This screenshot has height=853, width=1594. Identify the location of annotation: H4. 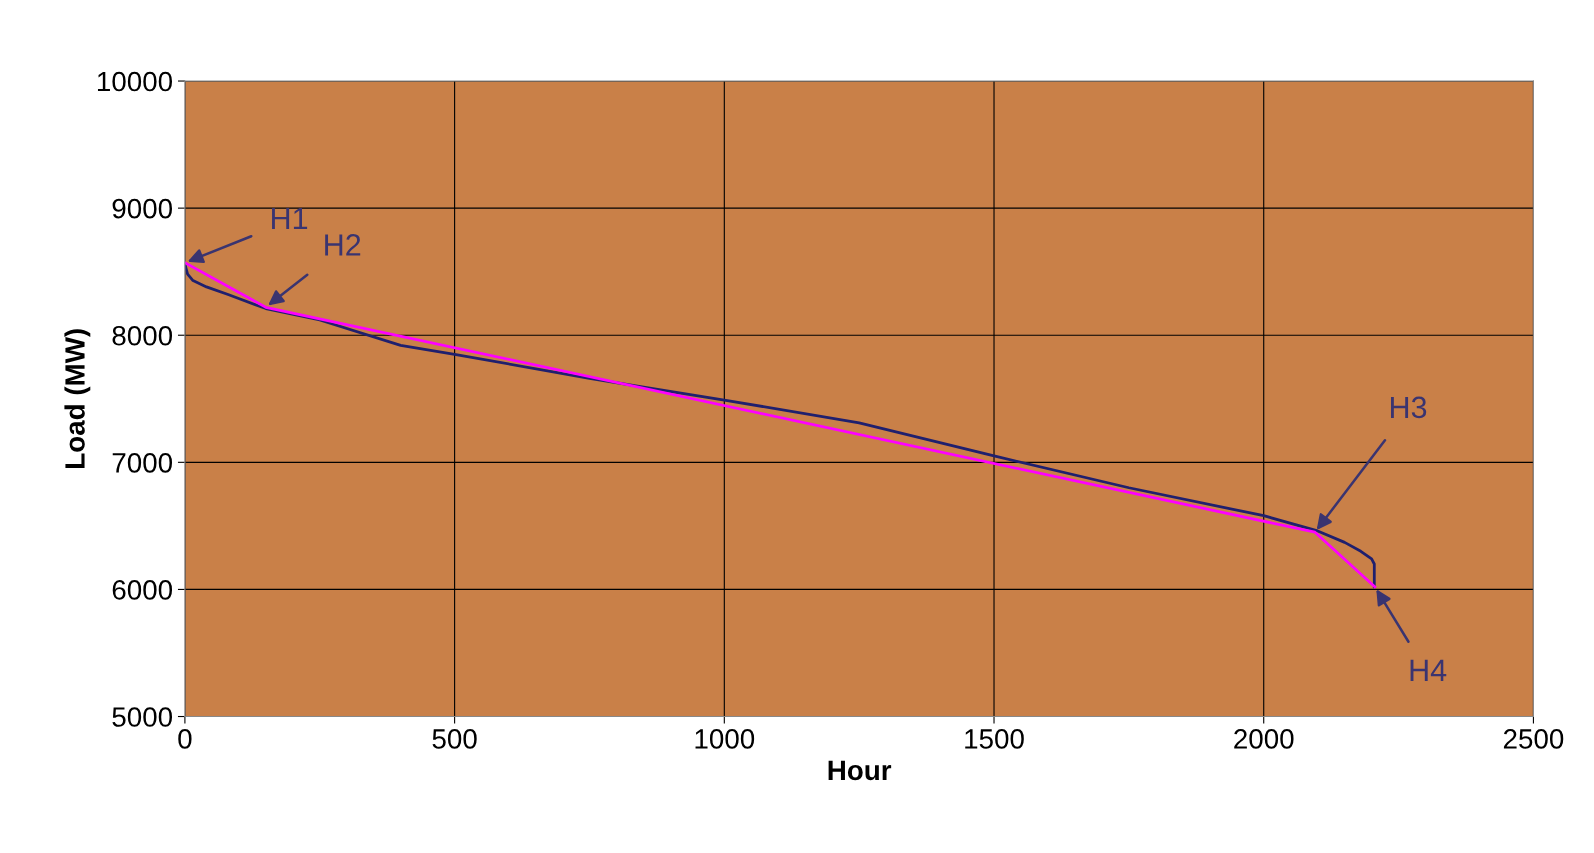
(1428, 670).